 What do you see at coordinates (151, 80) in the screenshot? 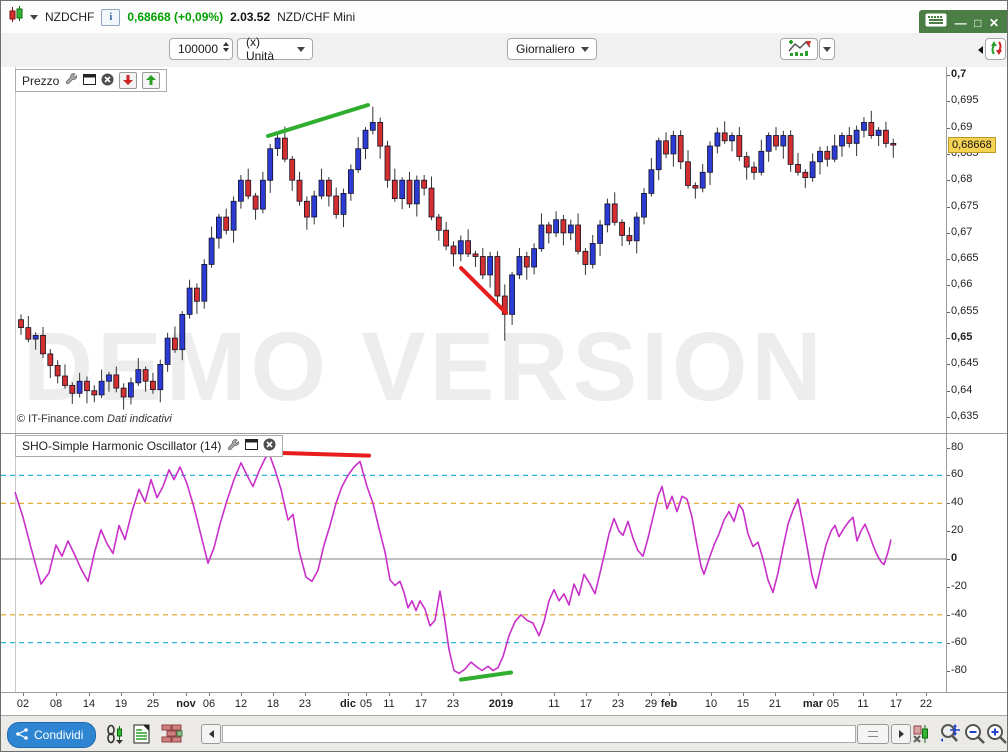
I see `buy-arrow-icon` at bounding box center [151, 80].